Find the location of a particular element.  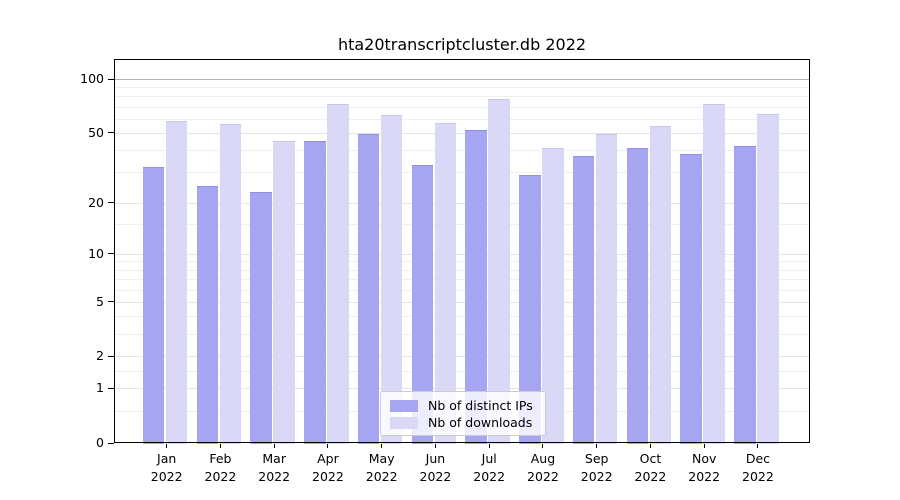

bar-downloads-jan is located at coordinates (176, 282).